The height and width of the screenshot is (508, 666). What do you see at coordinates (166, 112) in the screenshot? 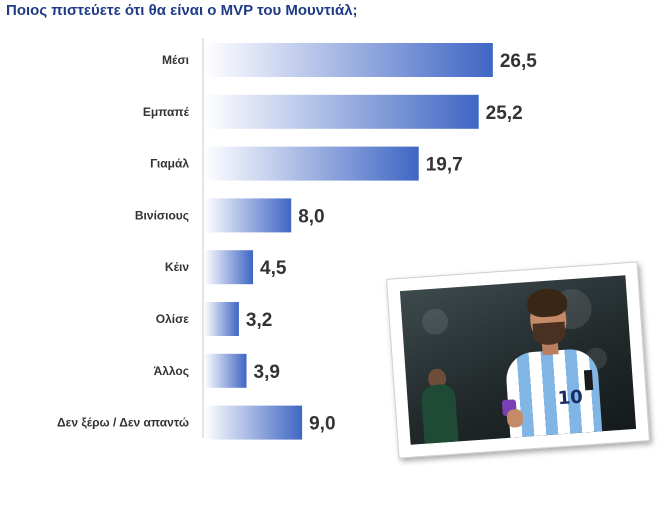
I see `category-label-1: Εμπαπέ` at bounding box center [166, 112].